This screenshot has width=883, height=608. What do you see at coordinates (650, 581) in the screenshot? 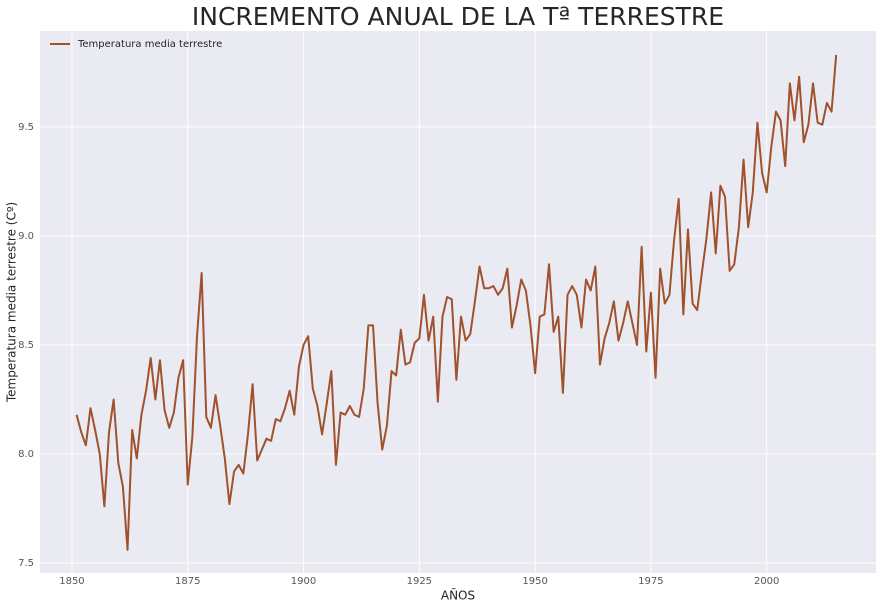
I see `x-tick-label: 1975` at bounding box center [650, 581].